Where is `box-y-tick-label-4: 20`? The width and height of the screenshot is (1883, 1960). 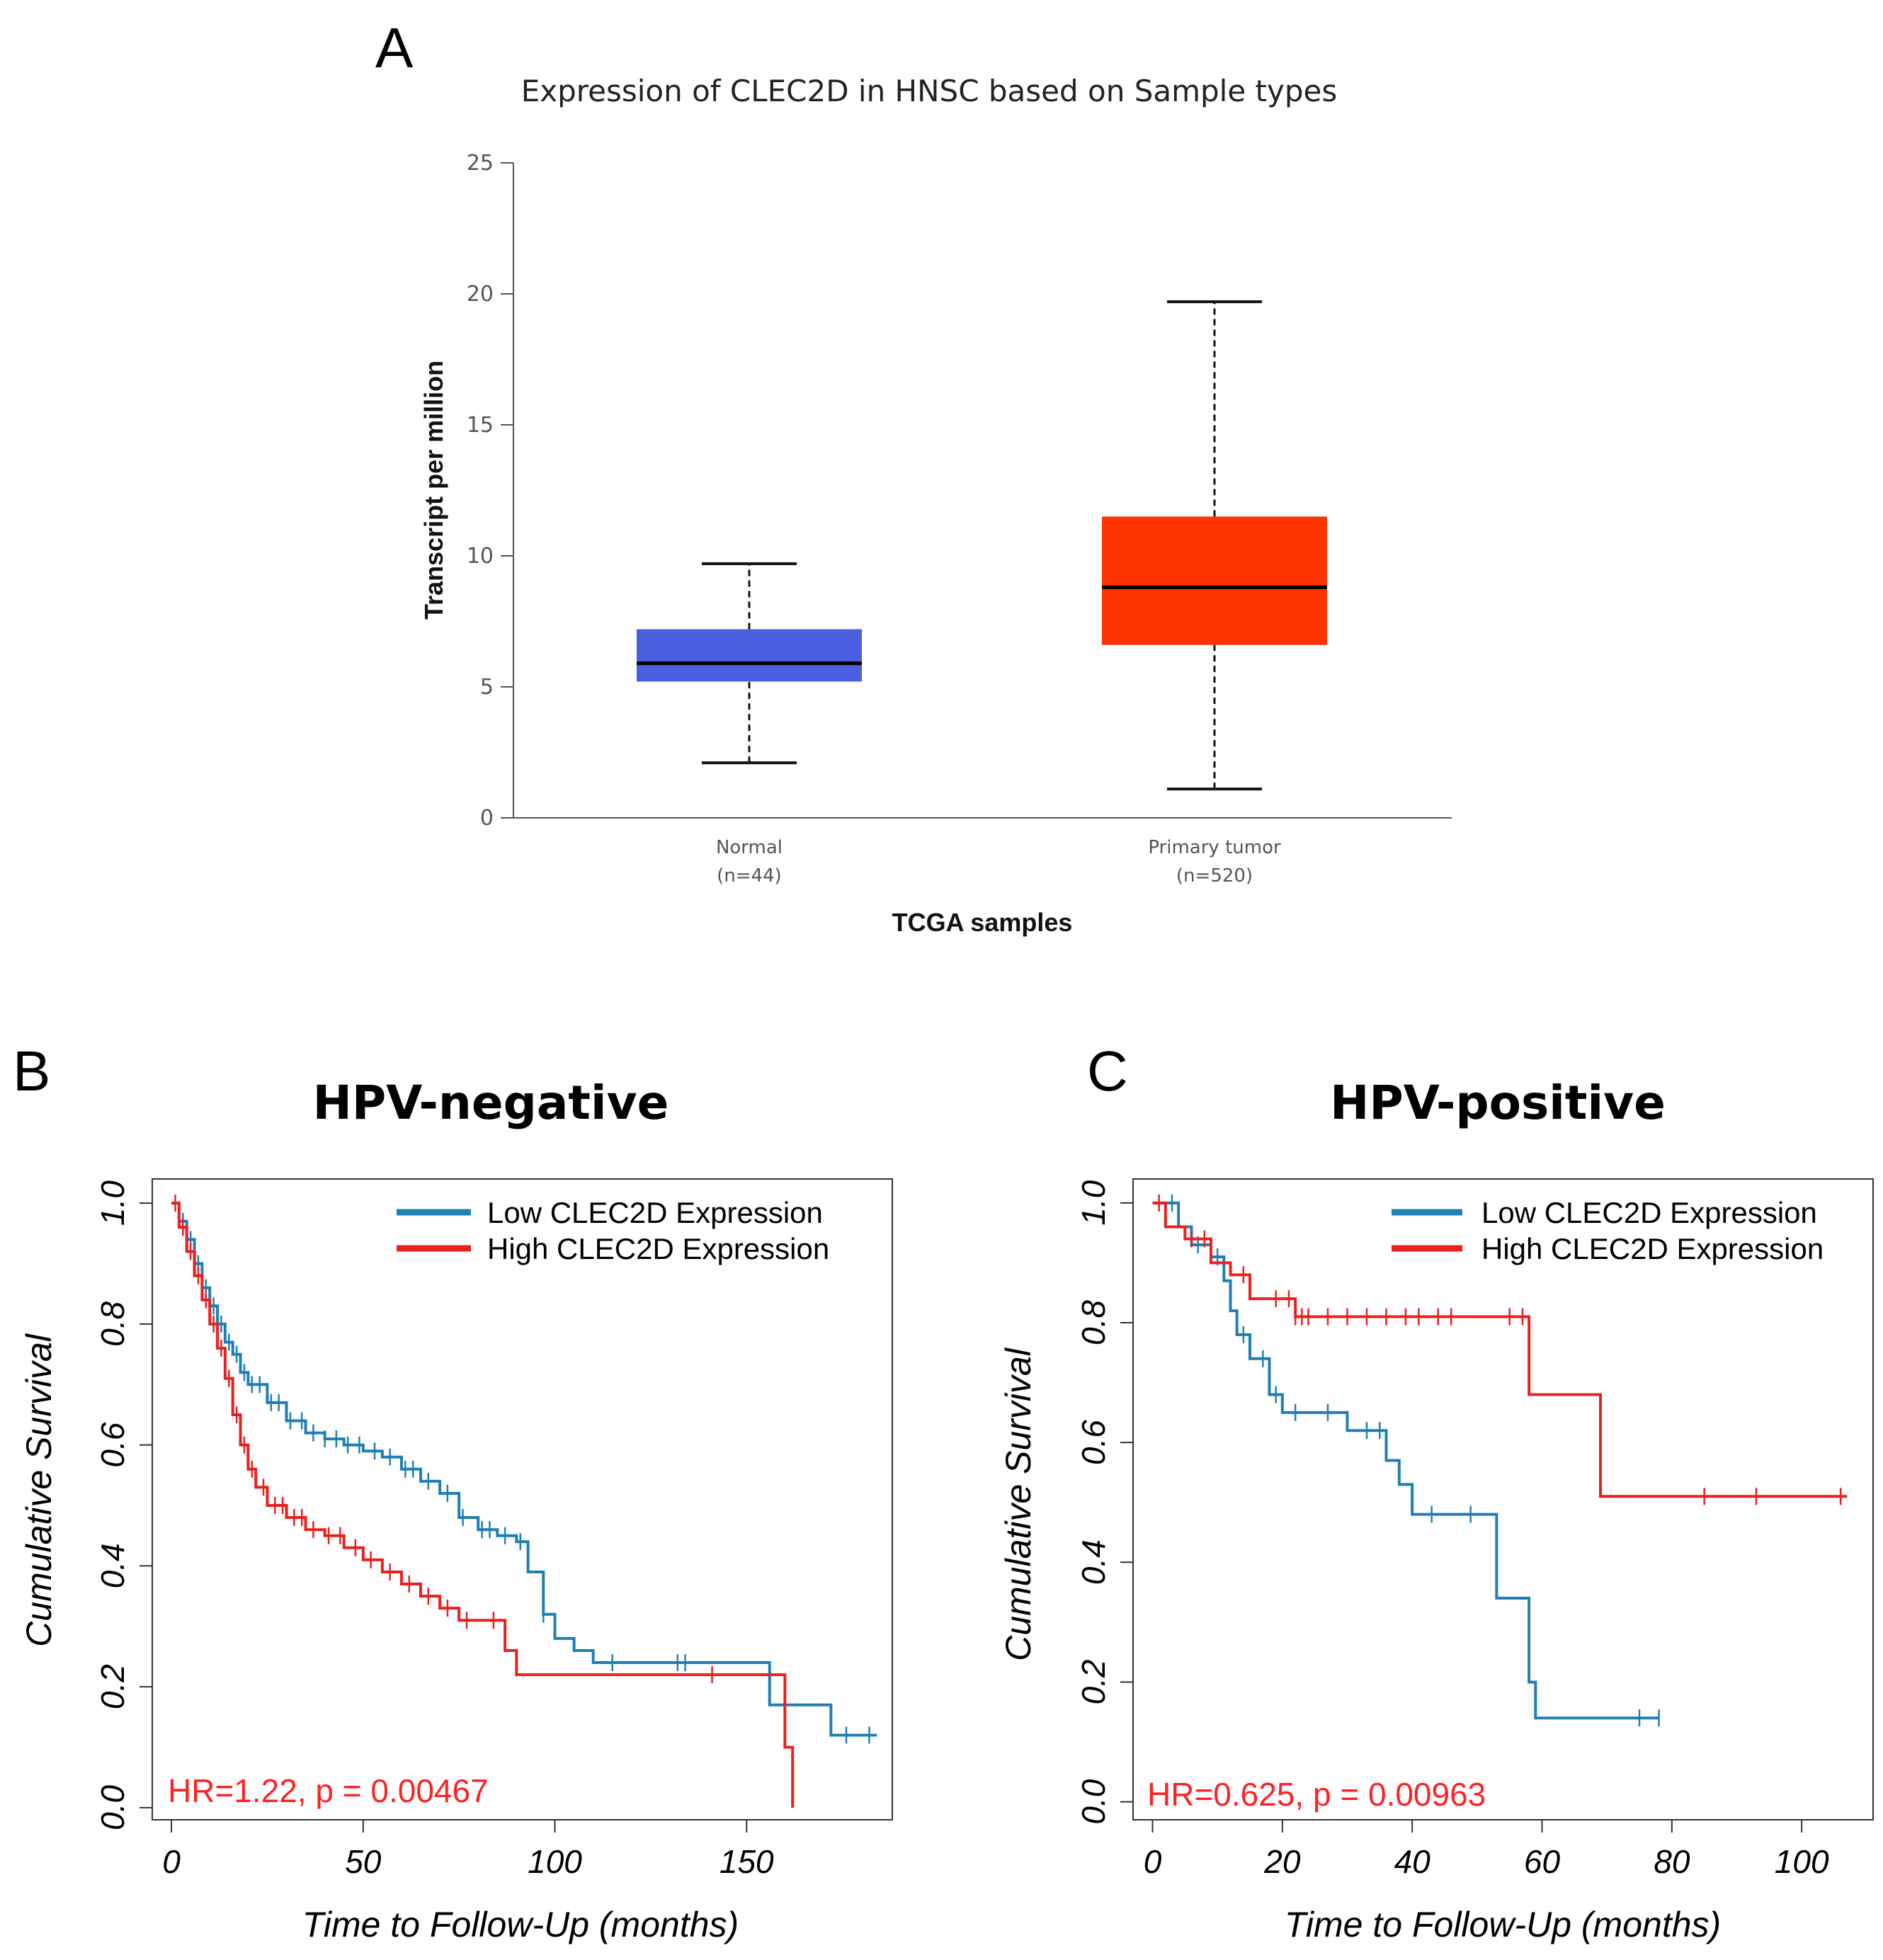
box-y-tick-label-4: 20 is located at coordinates (481, 294).